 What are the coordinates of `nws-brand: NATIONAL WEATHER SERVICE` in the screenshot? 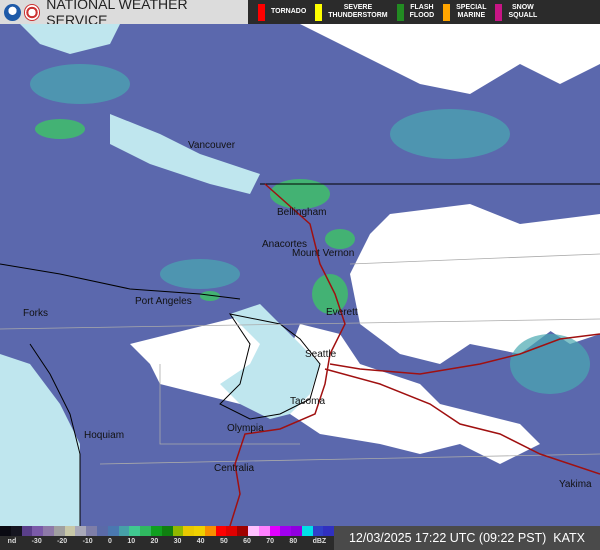 It's located at (124, 14).